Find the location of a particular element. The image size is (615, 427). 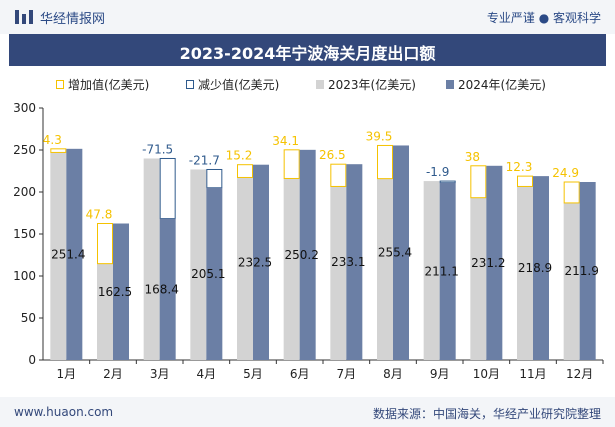

x-tick-label: 10月 is located at coordinates (486, 374).